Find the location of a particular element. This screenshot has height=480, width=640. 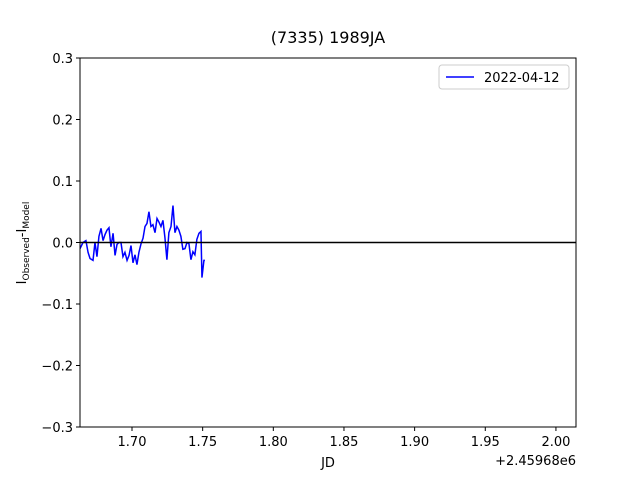

y-tick-label: 0.0 is located at coordinates (62, 244).